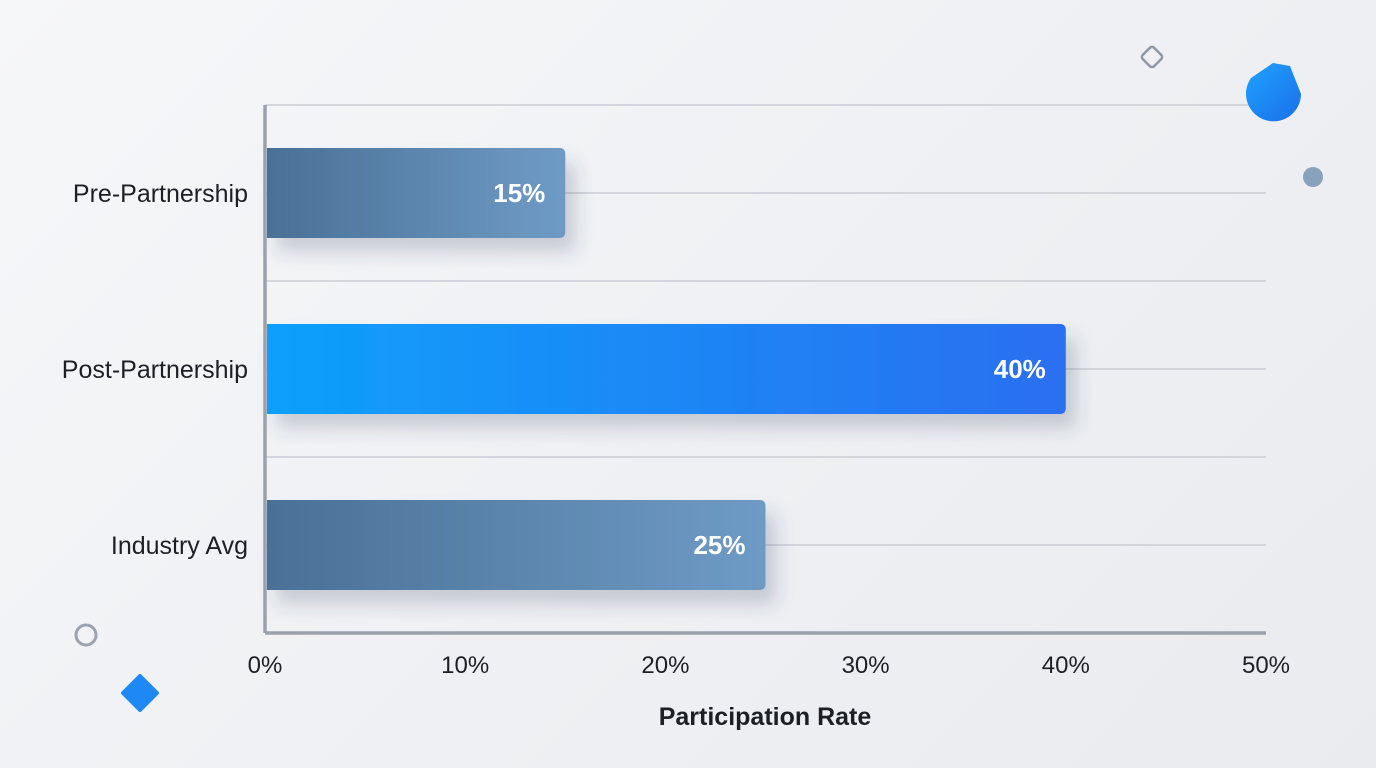 Image resolution: width=1376 pixels, height=768 pixels. What do you see at coordinates (665, 665) in the screenshot?
I see `x-tick-label: 20%` at bounding box center [665, 665].